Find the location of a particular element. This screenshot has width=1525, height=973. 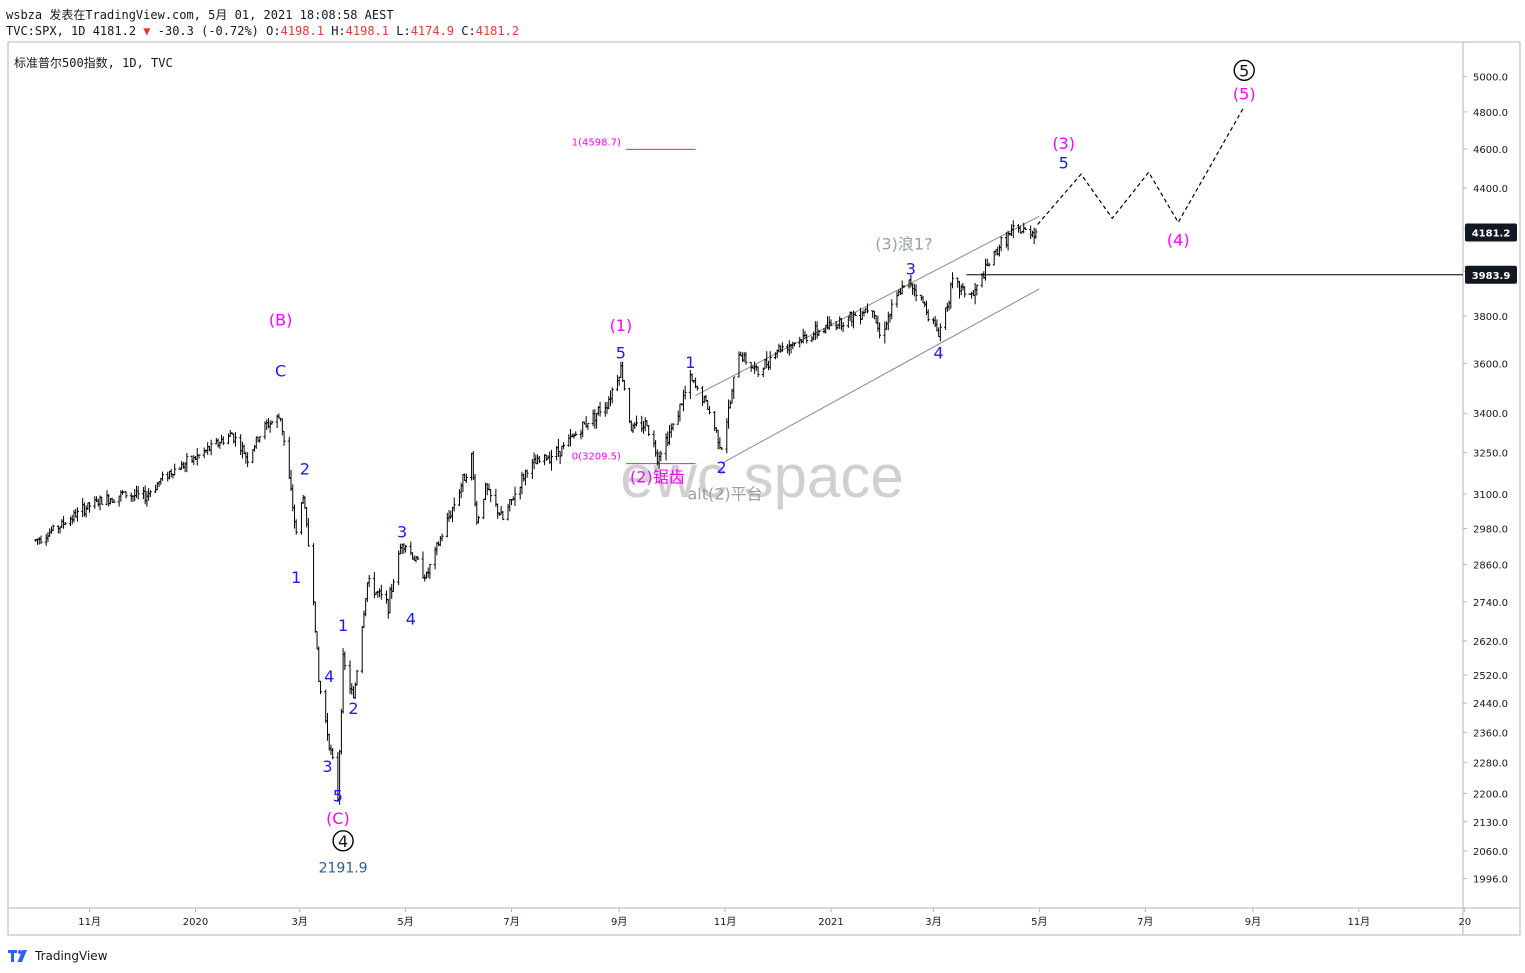

down-triangle-icon: ▼ is located at coordinates (147, 31).